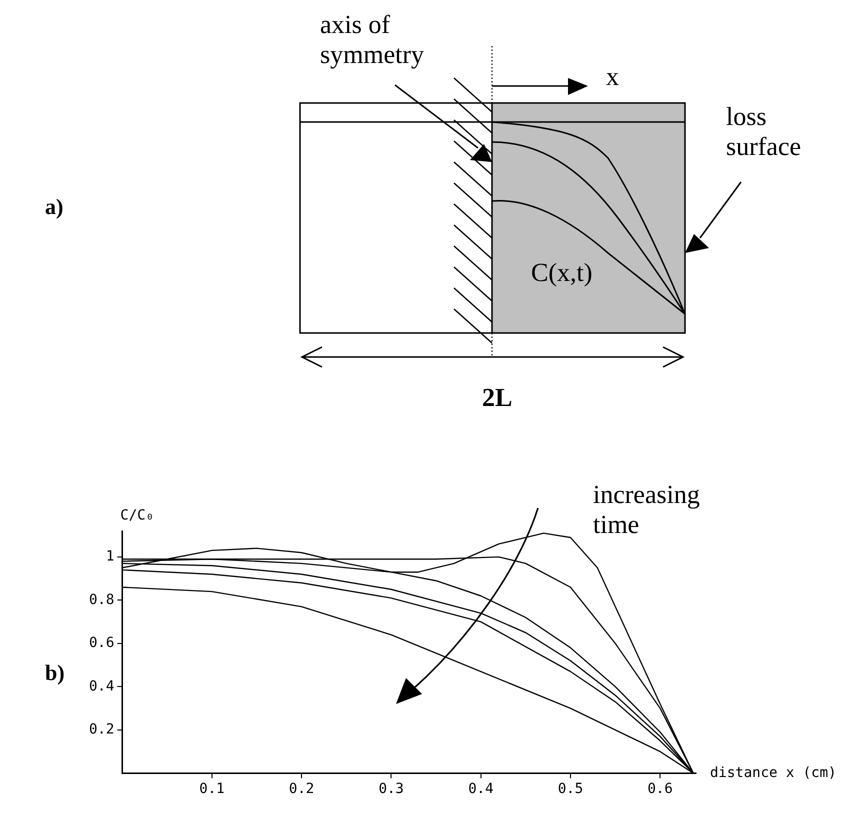 The image size is (865, 814). What do you see at coordinates (612, 77) in the screenshot?
I see `text: x` at bounding box center [612, 77].